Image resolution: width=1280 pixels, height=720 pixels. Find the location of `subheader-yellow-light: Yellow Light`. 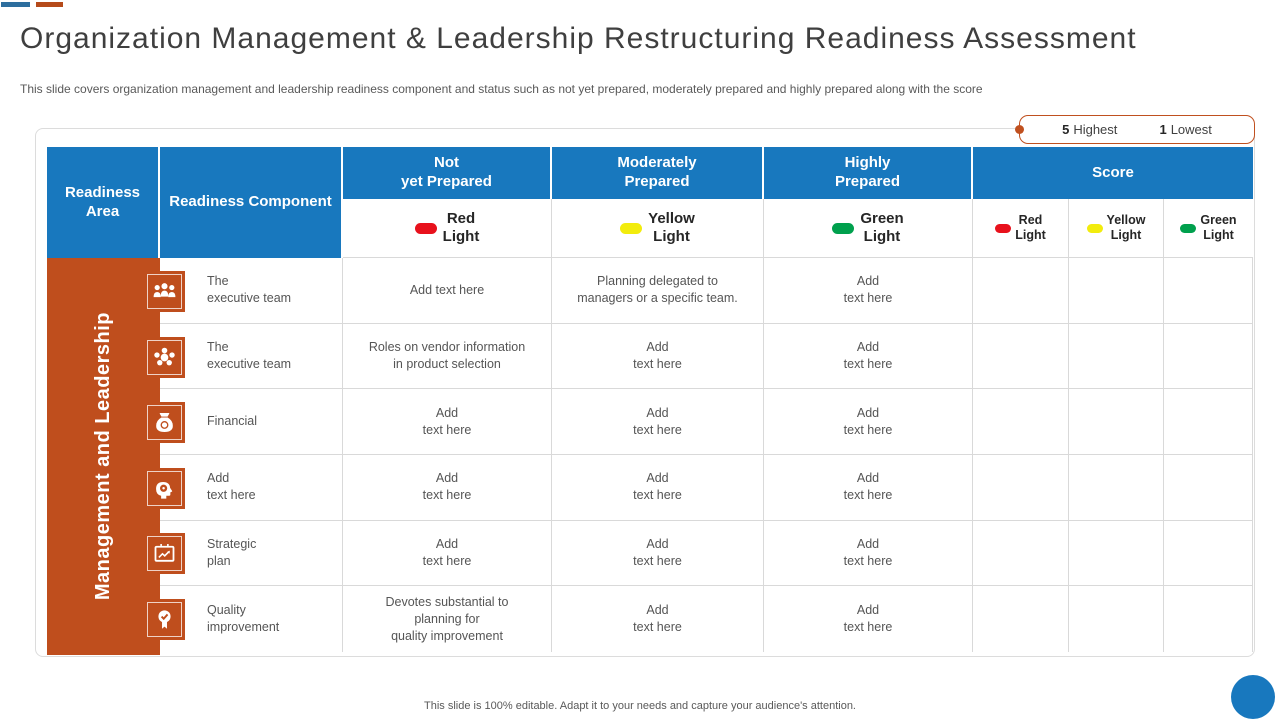

subheader-yellow-light: Yellow Light is located at coordinates (658, 228).